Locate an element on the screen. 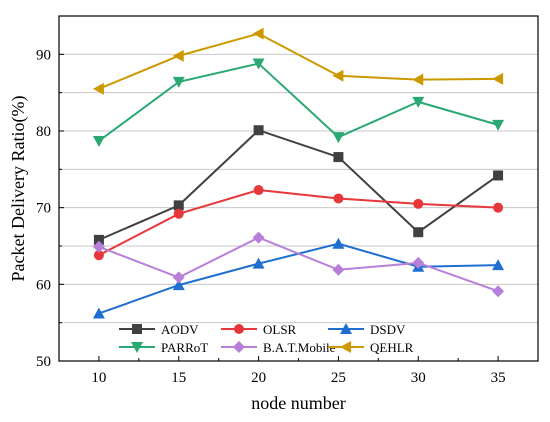  series-dsdv is located at coordinates (298, 278).